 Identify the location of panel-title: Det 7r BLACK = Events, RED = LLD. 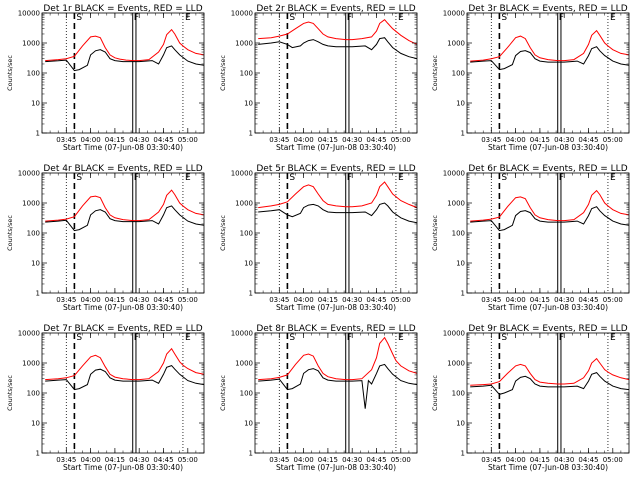
(122, 329).